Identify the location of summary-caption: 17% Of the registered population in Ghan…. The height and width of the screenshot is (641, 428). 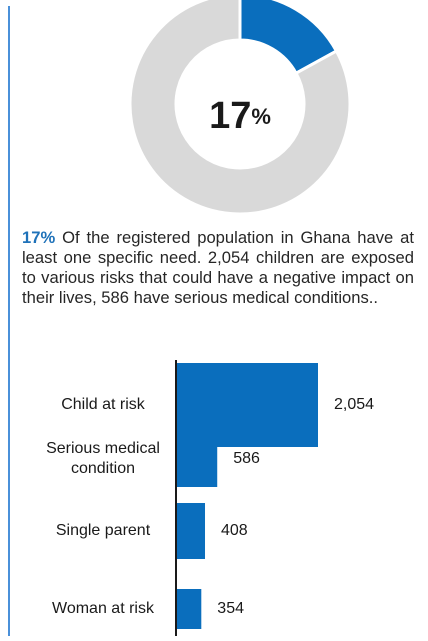
(218, 268).